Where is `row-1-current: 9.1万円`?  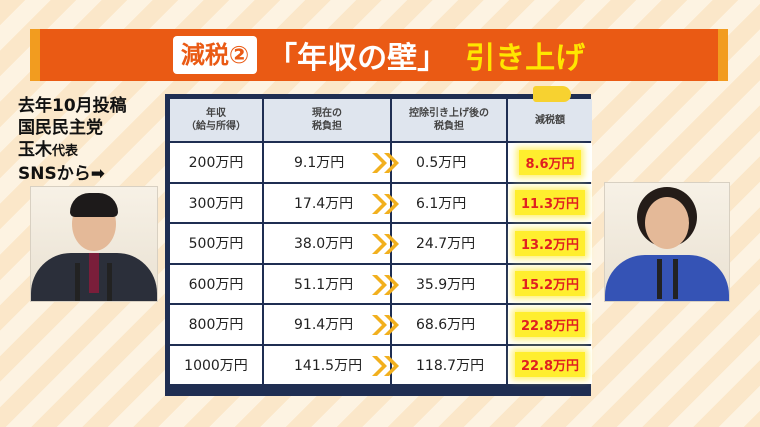
row-1-current: 9.1万円 is located at coordinates (331, 162).